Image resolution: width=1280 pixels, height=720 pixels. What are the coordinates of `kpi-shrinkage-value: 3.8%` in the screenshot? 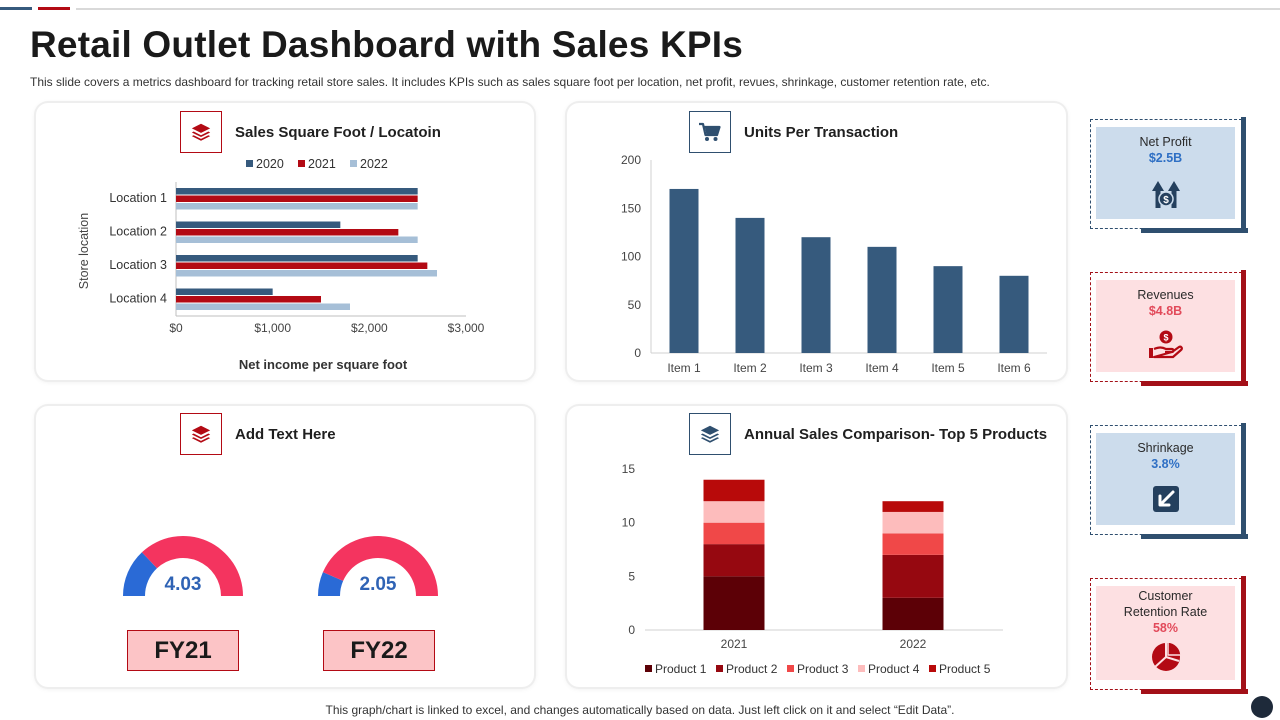 It's located at (1165, 464).